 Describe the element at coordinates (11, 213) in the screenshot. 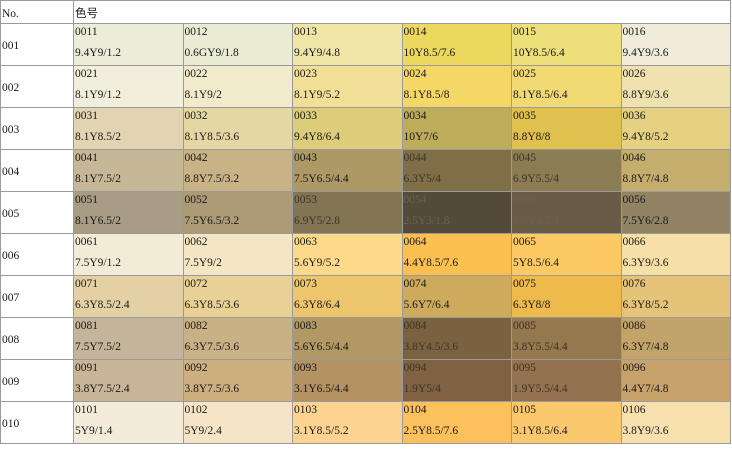

I see `row-number: 005` at that location.